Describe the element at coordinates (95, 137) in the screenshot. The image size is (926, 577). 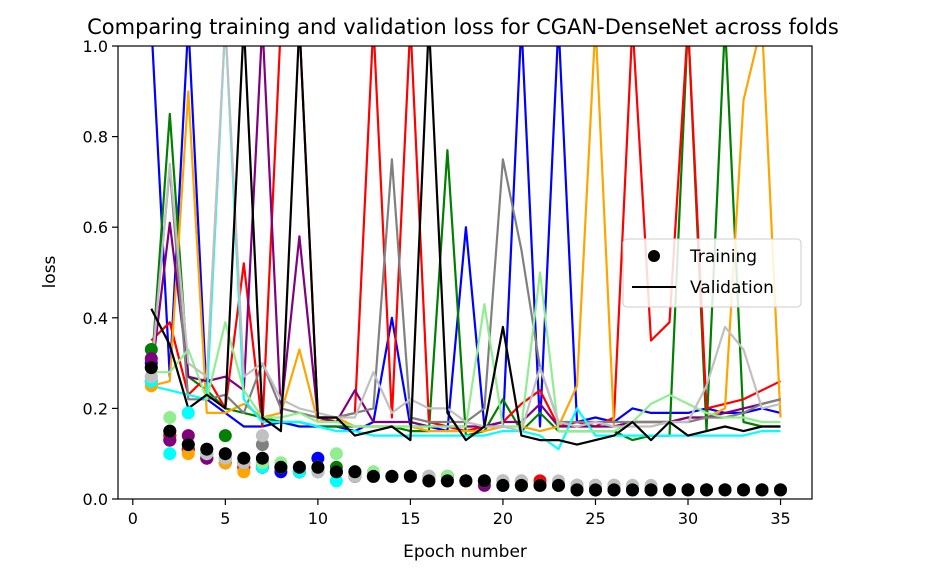
I see `y-tick-label: 0.8` at that location.